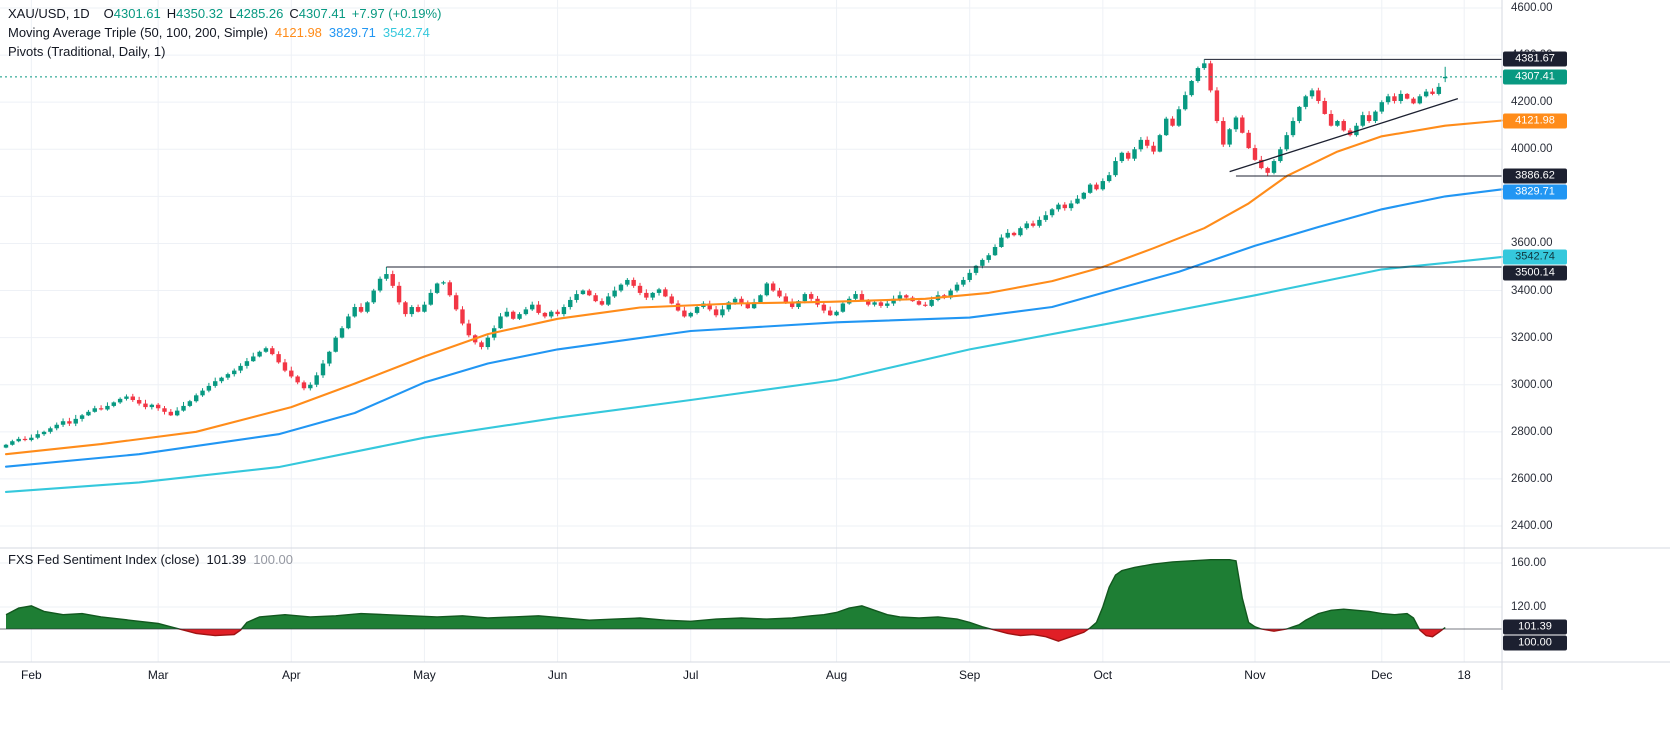 Image resolution: width=1670 pixels, height=735 pixels. I want to click on time-axis-label-jul: Jul, so click(691, 675).